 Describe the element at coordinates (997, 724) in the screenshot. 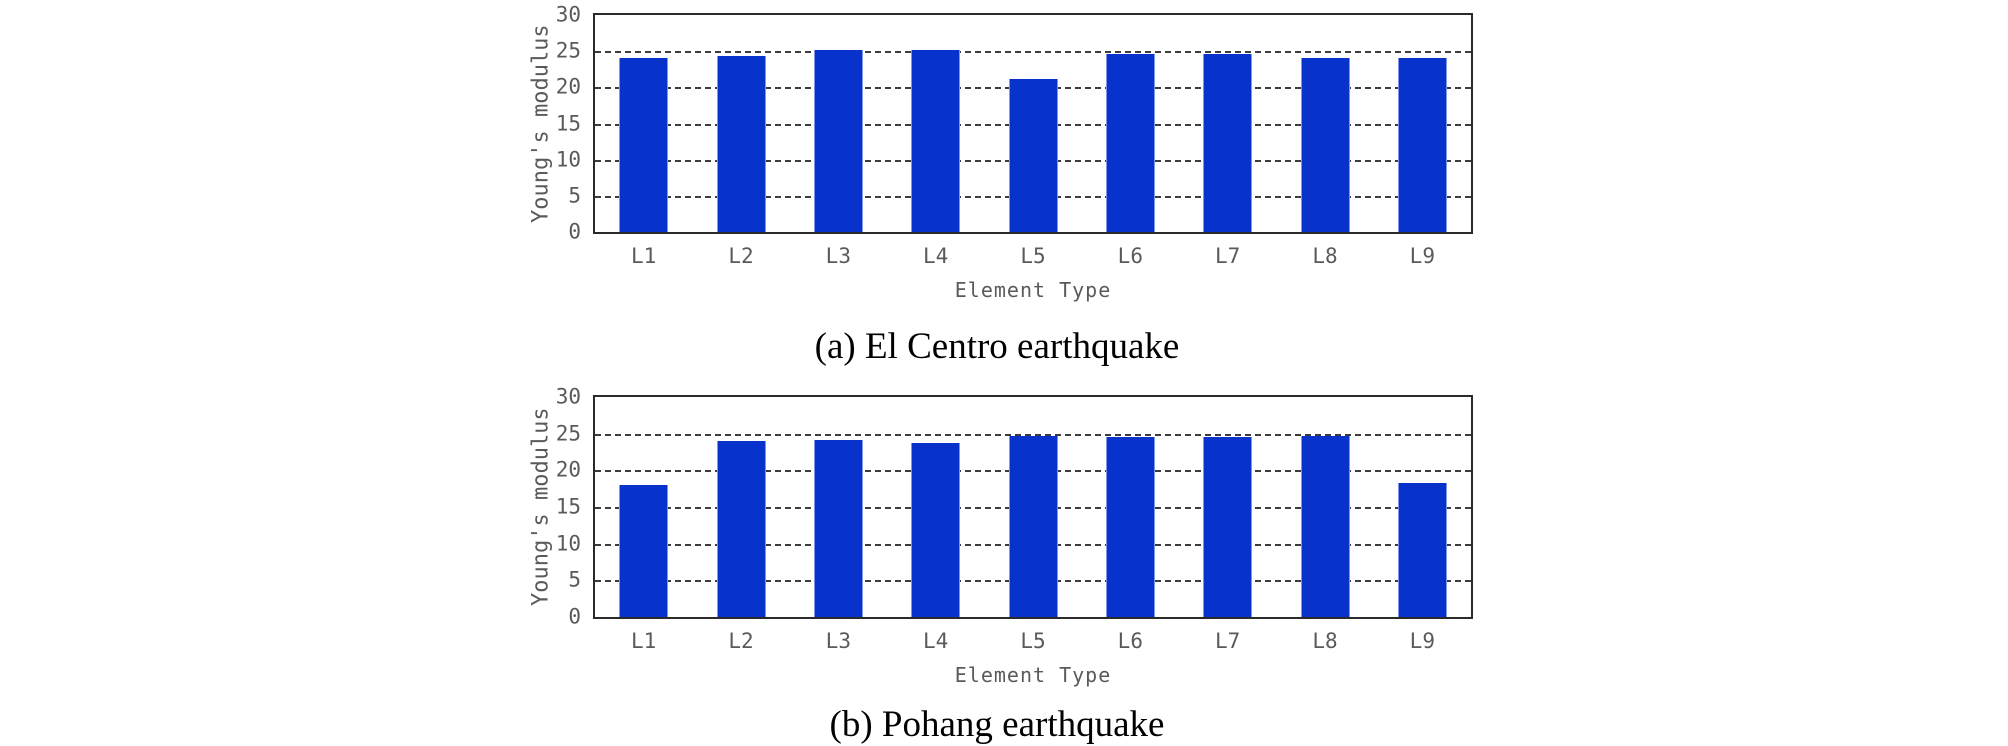

I see `caption-pohang: (b) Pohang earthquake` at that location.